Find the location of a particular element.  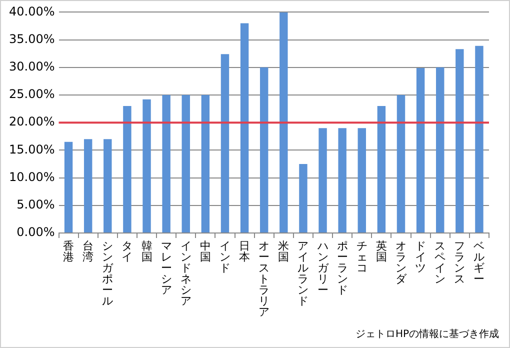

x-tick-label: アイルランド is located at coordinates (303, 273).